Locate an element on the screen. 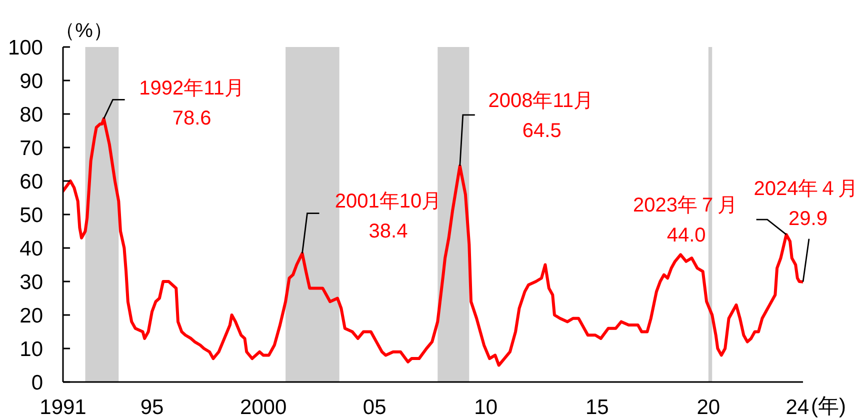 The width and height of the screenshot is (864, 419). y-tick-label: 70 is located at coordinates (31, 148).